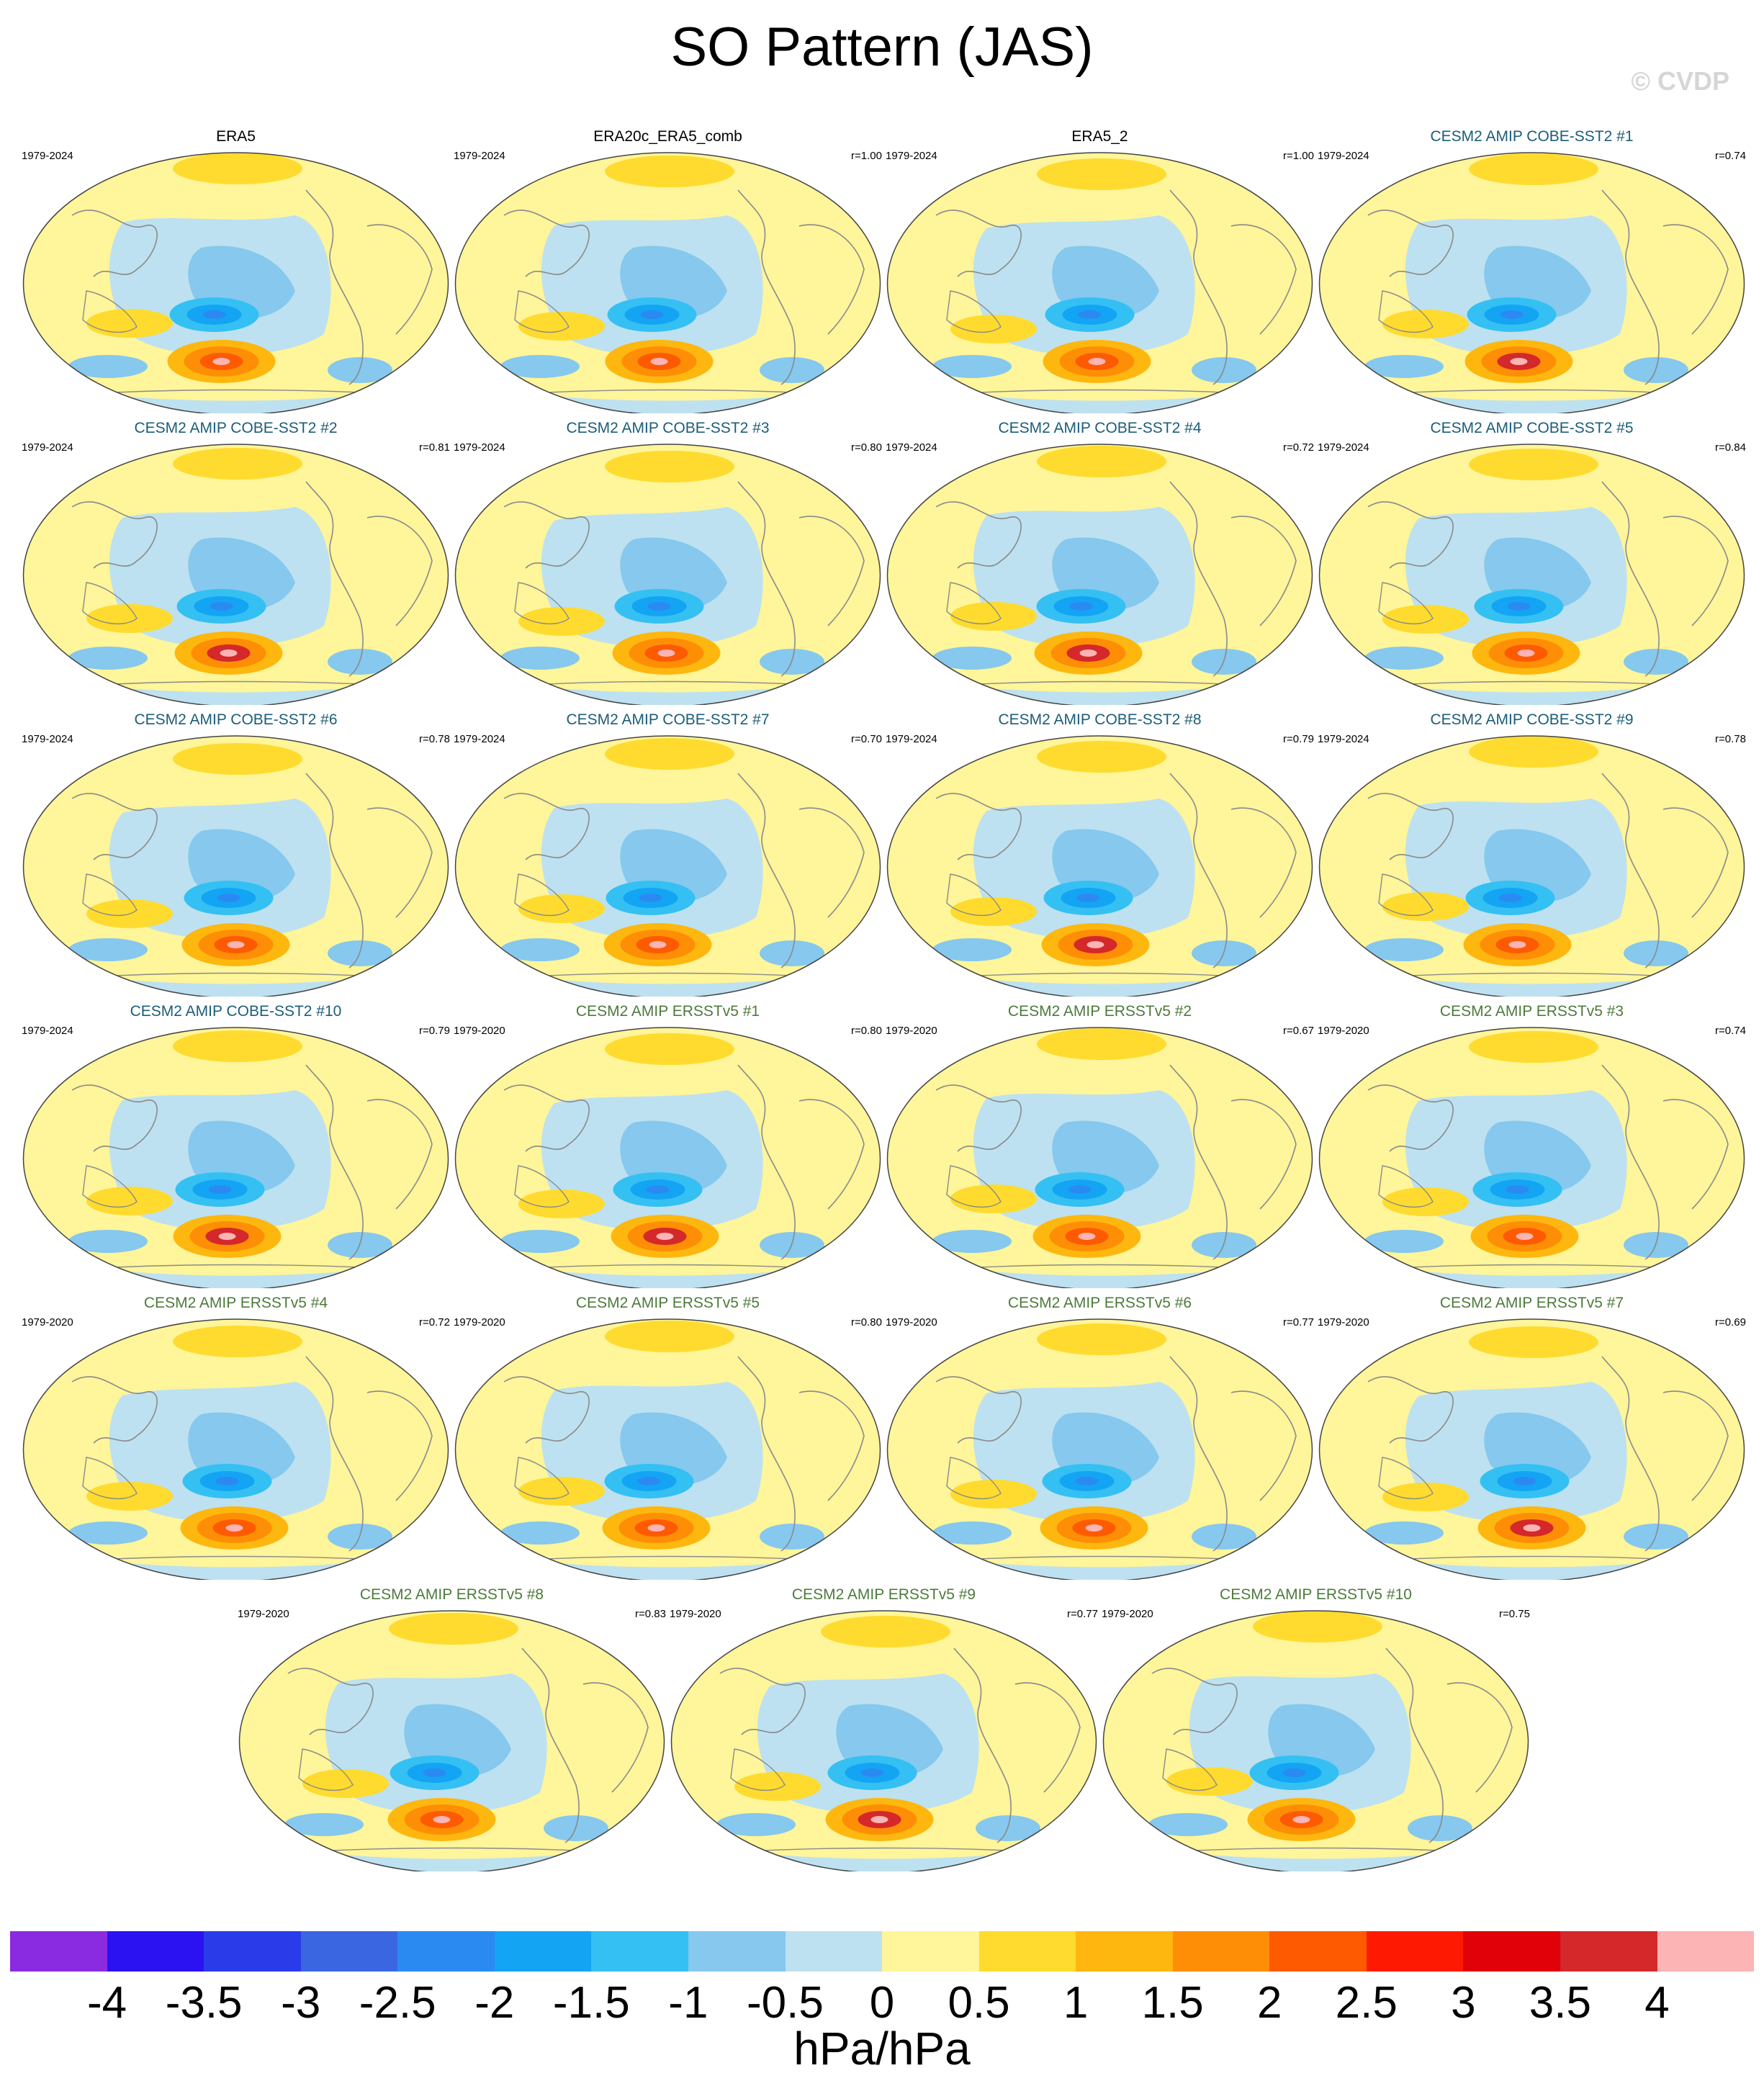 This screenshot has height=2086, width=1764. I want to click on panel-title: CESM2 AMIP ERSSTv5 #10, so click(1316, 1595).